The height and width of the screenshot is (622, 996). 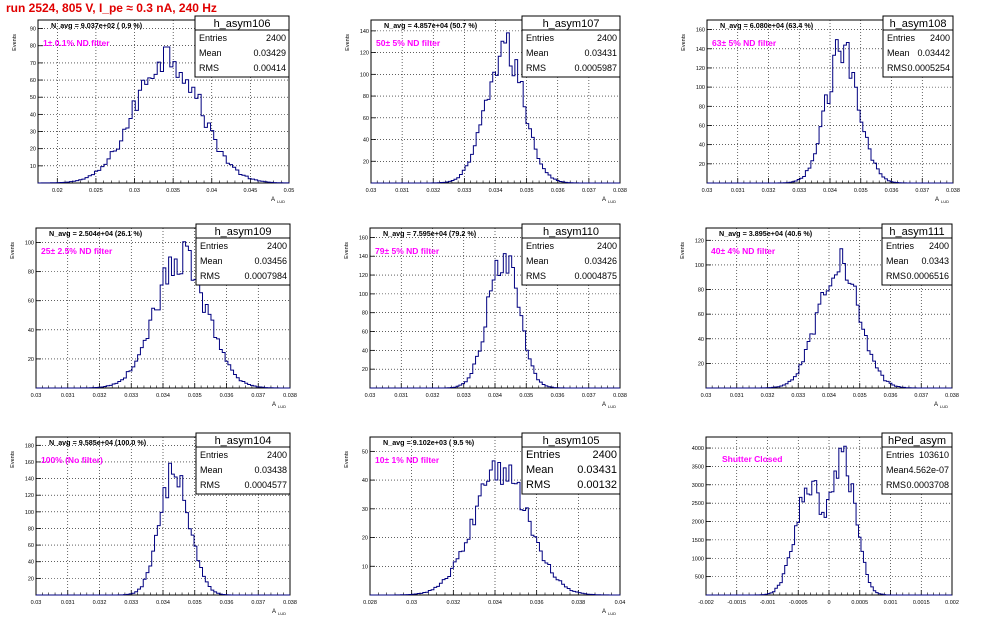 What do you see at coordinates (429, 442) in the screenshot?
I see `navg-label: N_avg = 9.102e+03 ( 9.5 %)` at bounding box center [429, 442].